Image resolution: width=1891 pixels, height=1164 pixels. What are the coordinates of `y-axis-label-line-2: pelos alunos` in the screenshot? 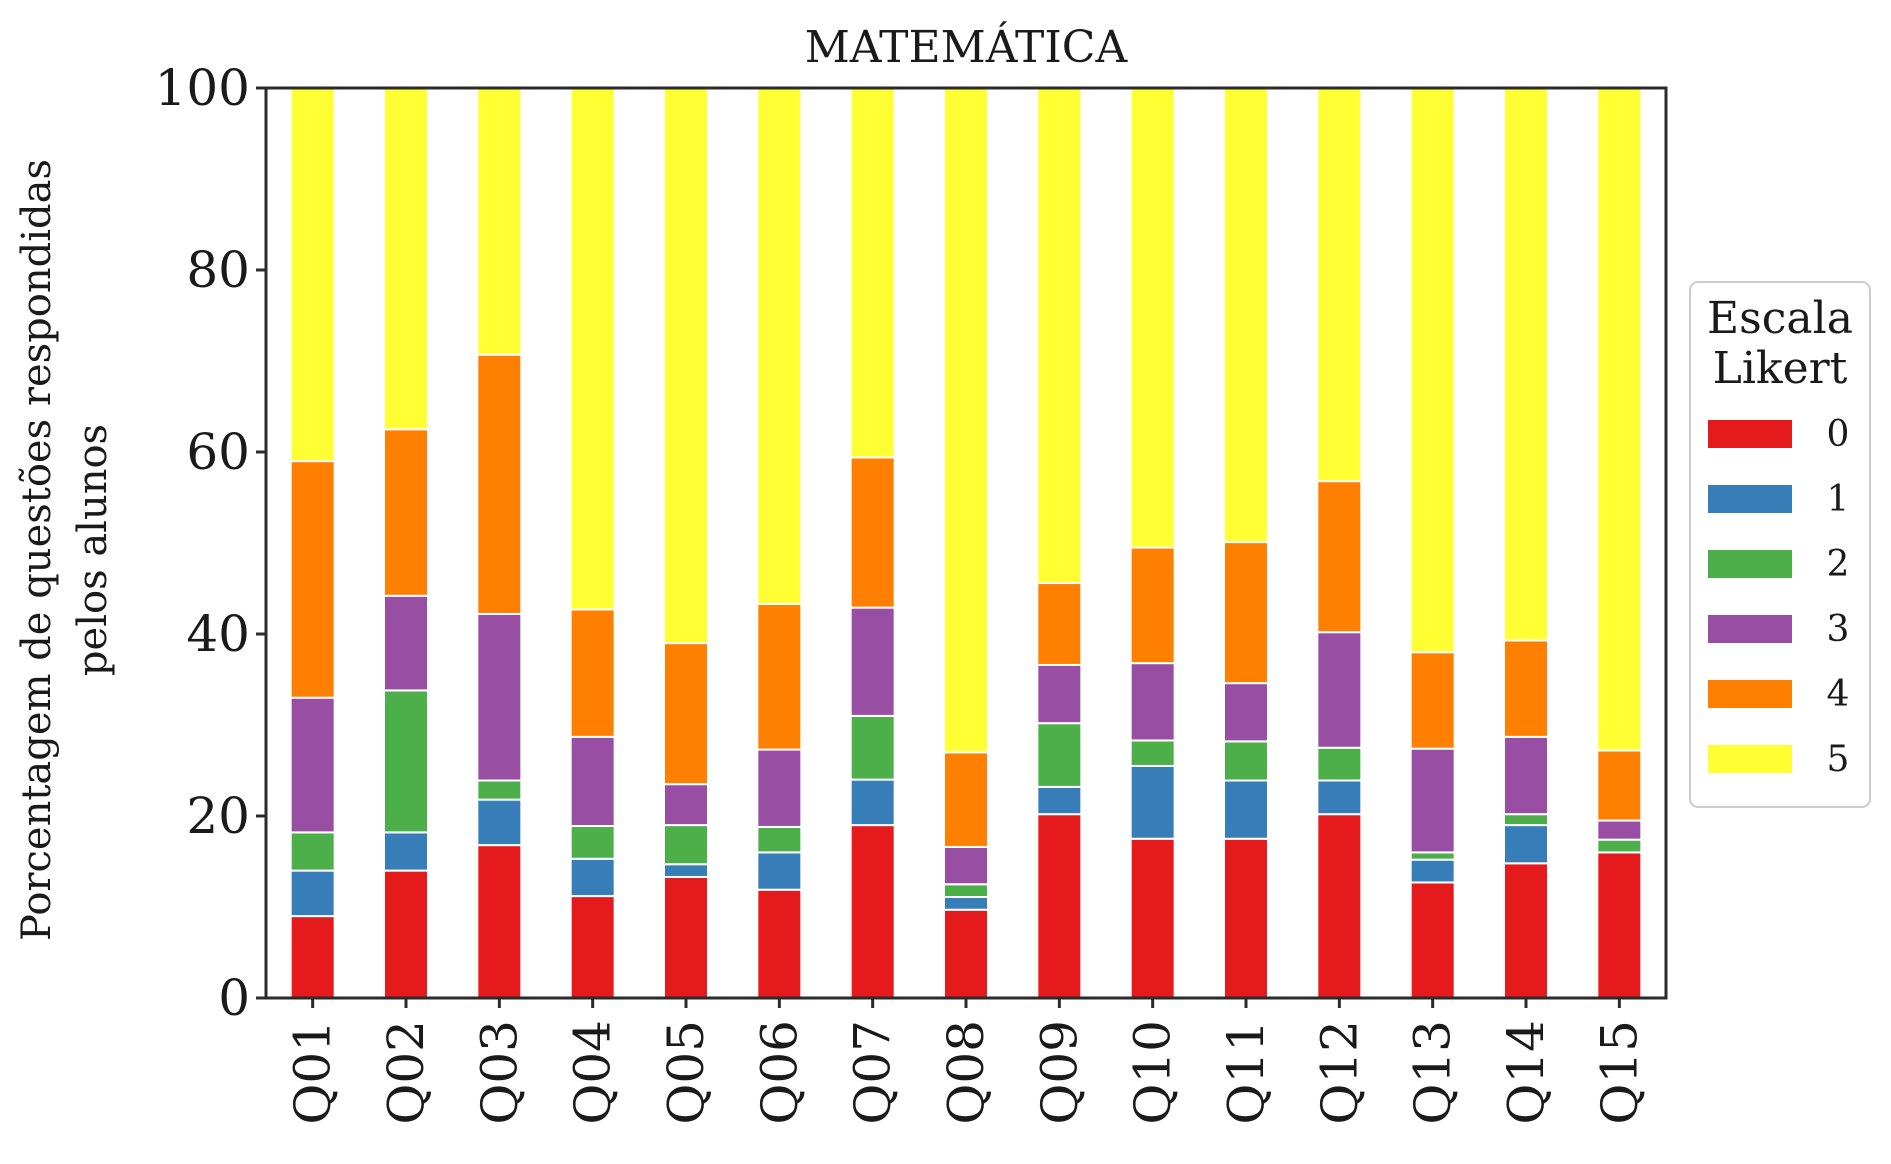 It's located at (93, 550).